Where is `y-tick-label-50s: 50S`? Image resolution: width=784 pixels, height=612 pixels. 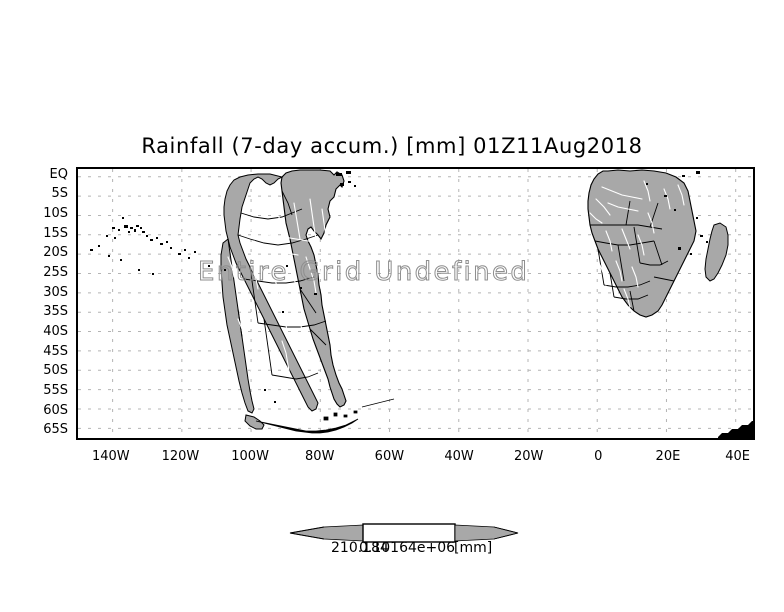
y-tick-label-50s: 50S is located at coordinates (55, 371).